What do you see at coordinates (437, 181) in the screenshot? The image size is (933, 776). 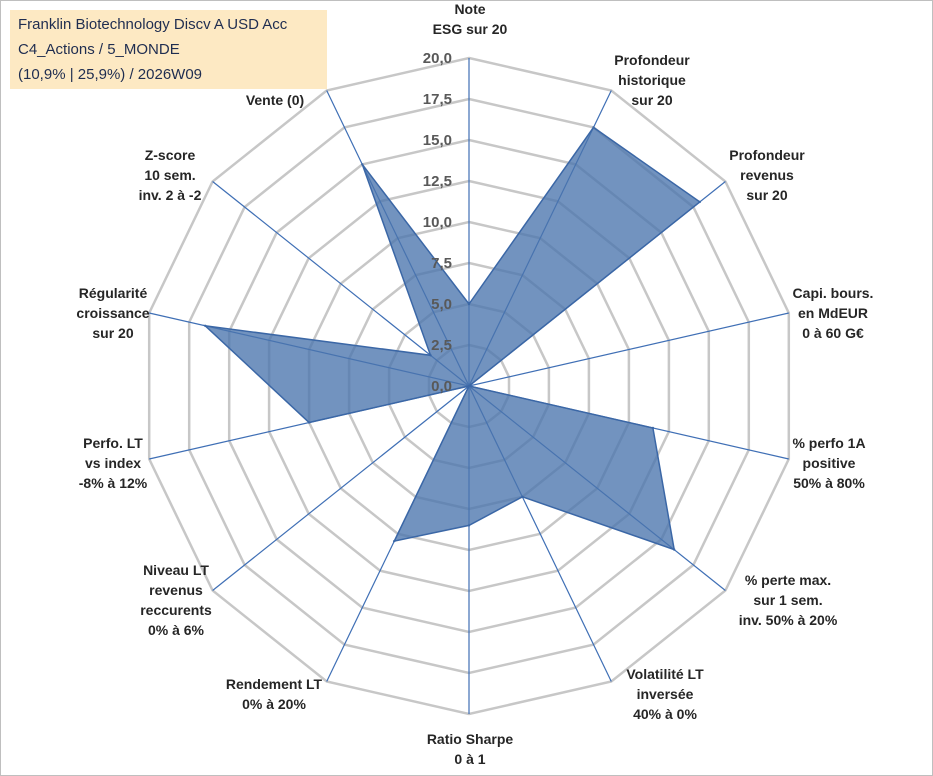 I see `tick-label: 12,5` at bounding box center [437, 181].